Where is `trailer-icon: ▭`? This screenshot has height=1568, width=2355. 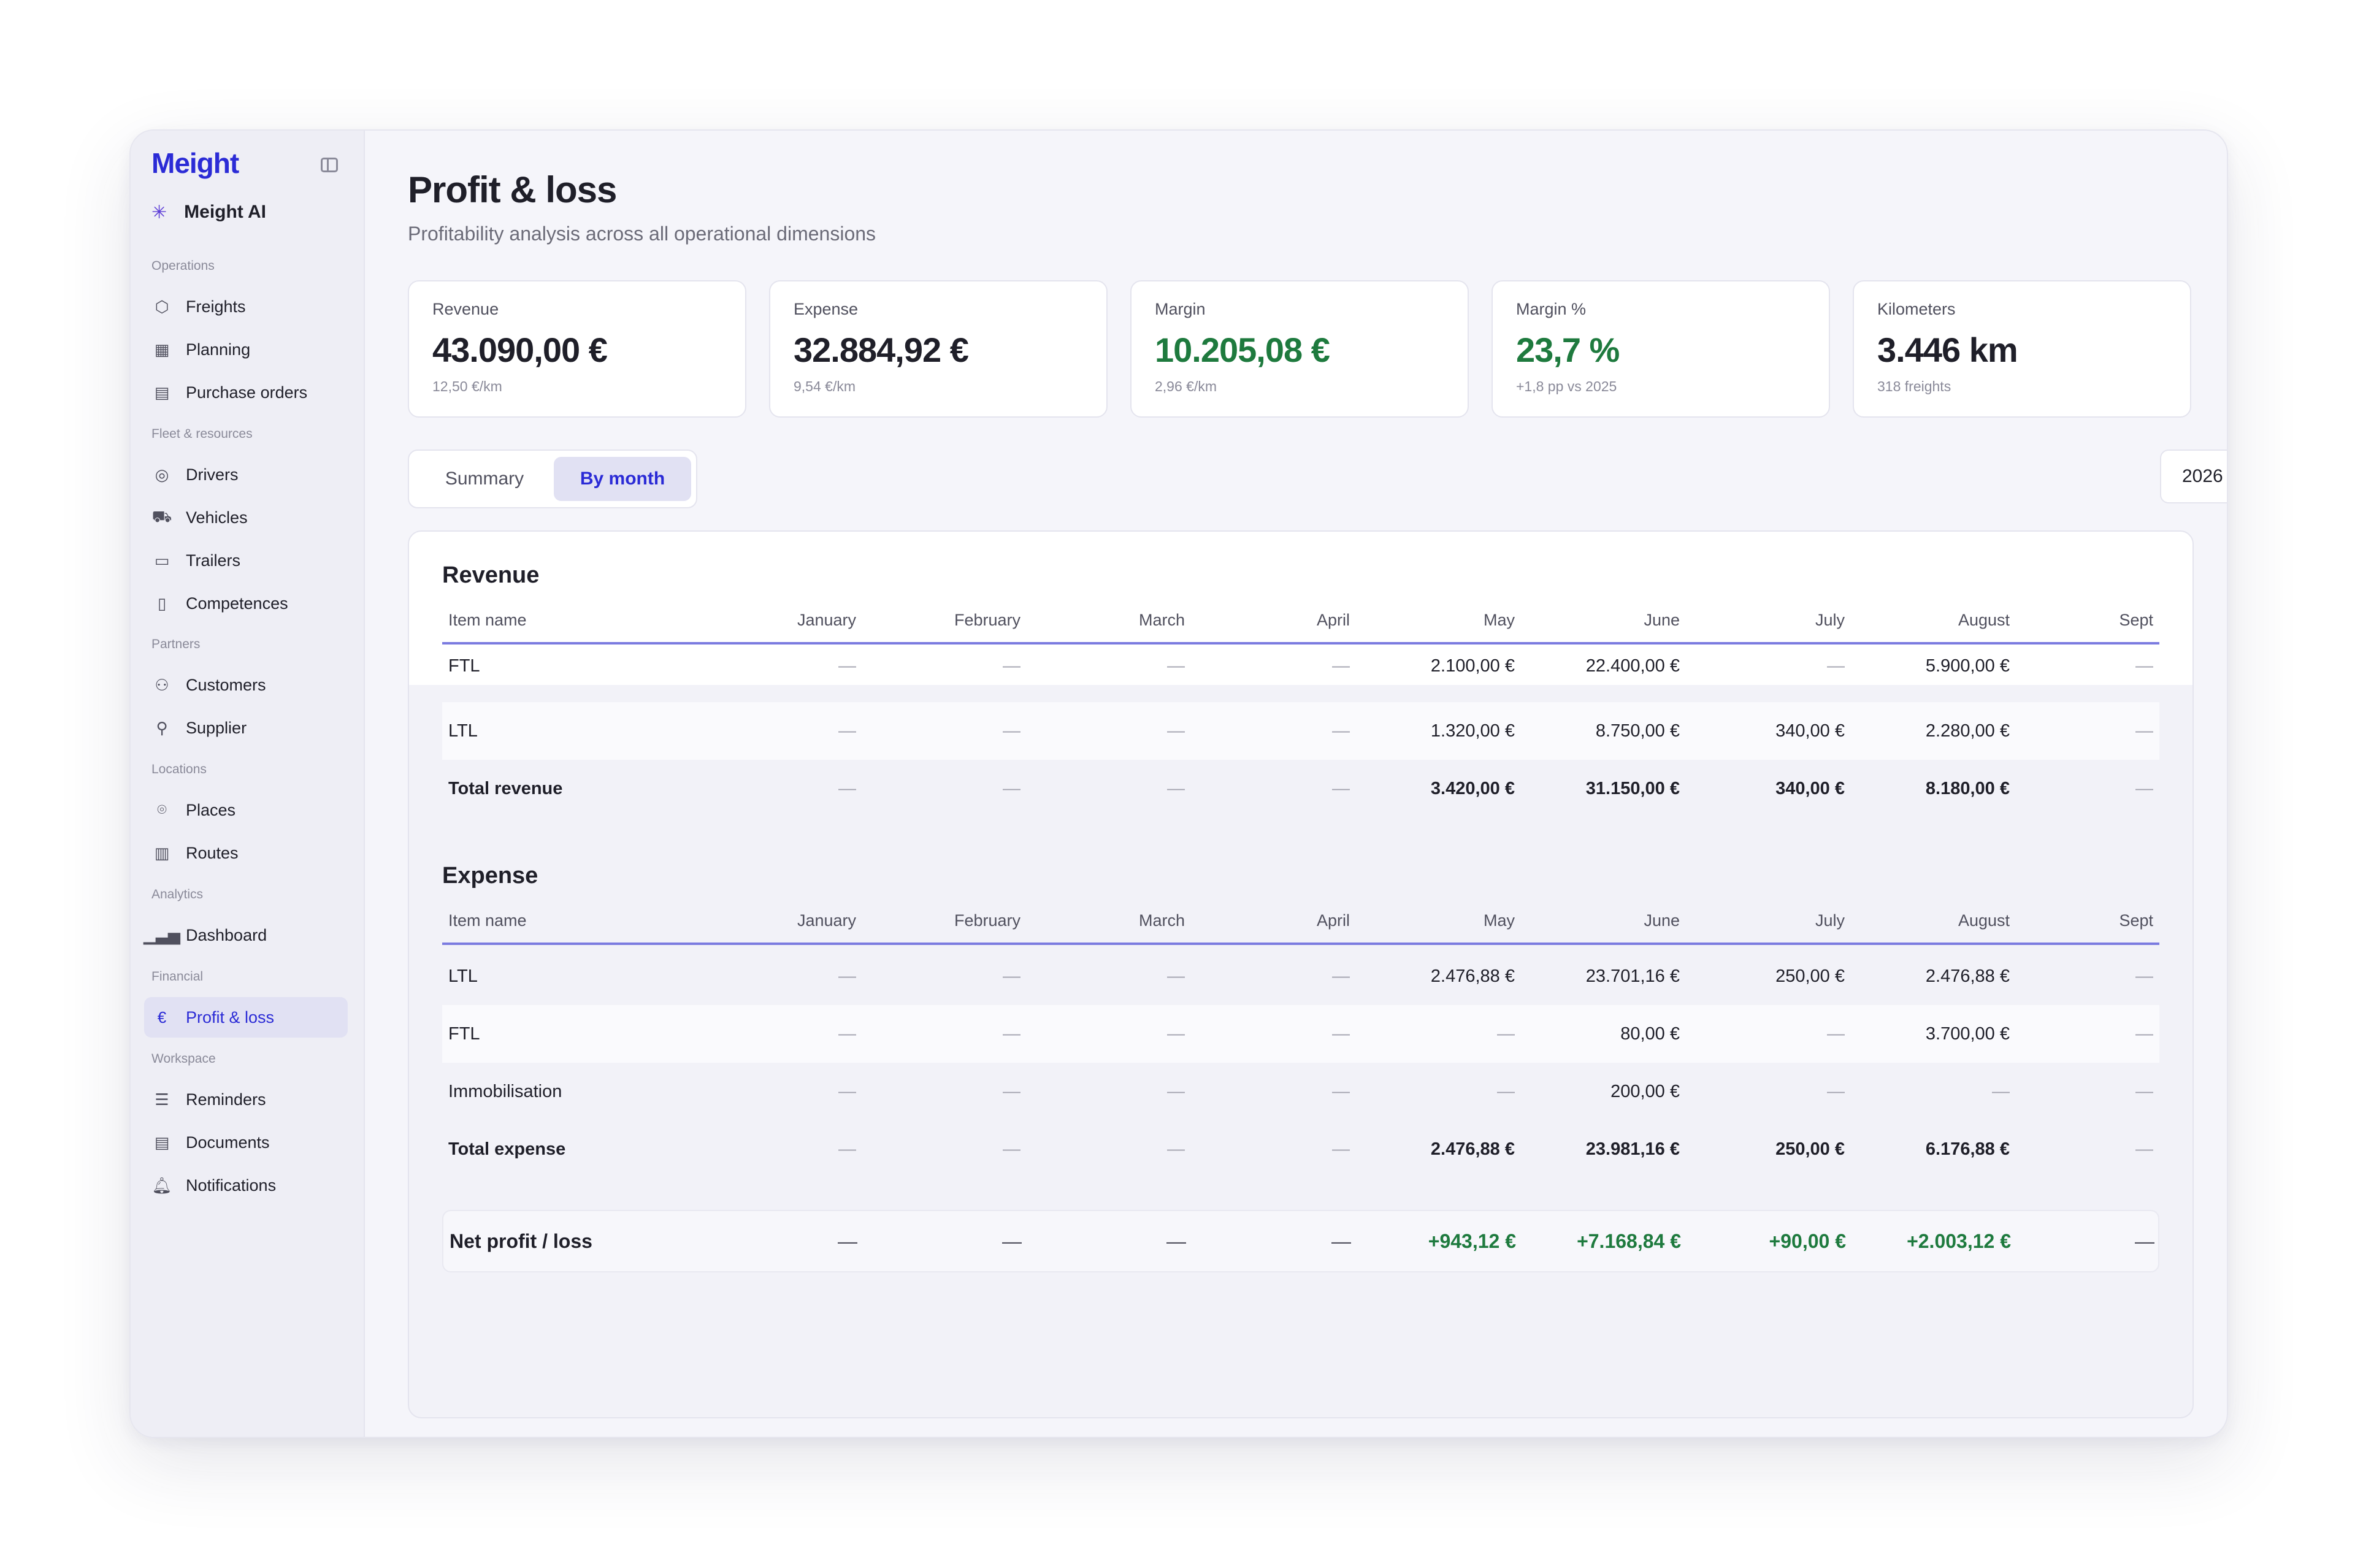 trailer-icon: ▭ is located at coordinates (162, 560).